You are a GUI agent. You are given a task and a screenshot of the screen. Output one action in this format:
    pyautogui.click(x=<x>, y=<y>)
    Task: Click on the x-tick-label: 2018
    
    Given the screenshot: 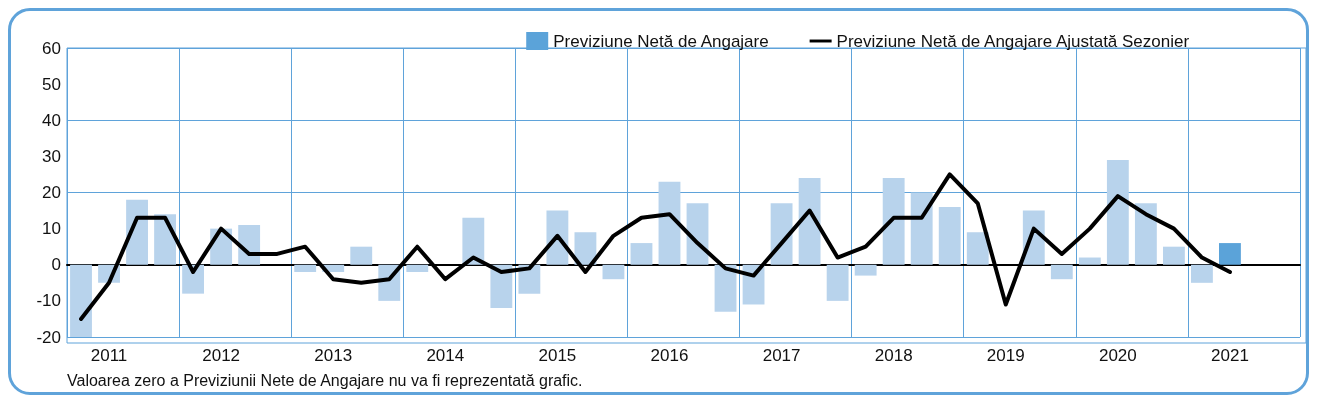 What is the action you would take?
    pyautogui.click(x=893, y=355)
    